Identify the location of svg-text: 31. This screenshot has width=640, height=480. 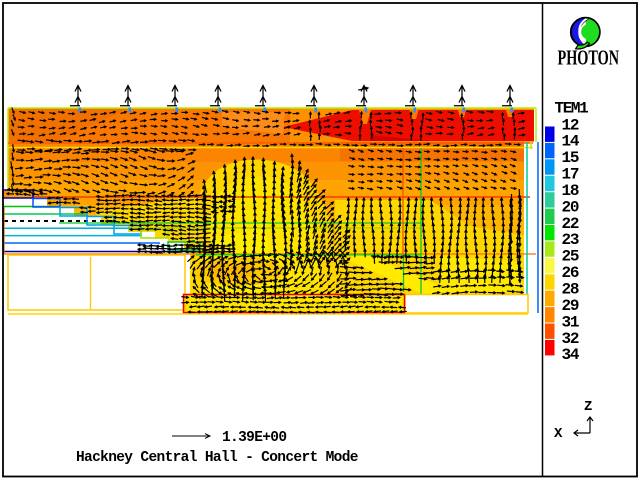
(570, 322).